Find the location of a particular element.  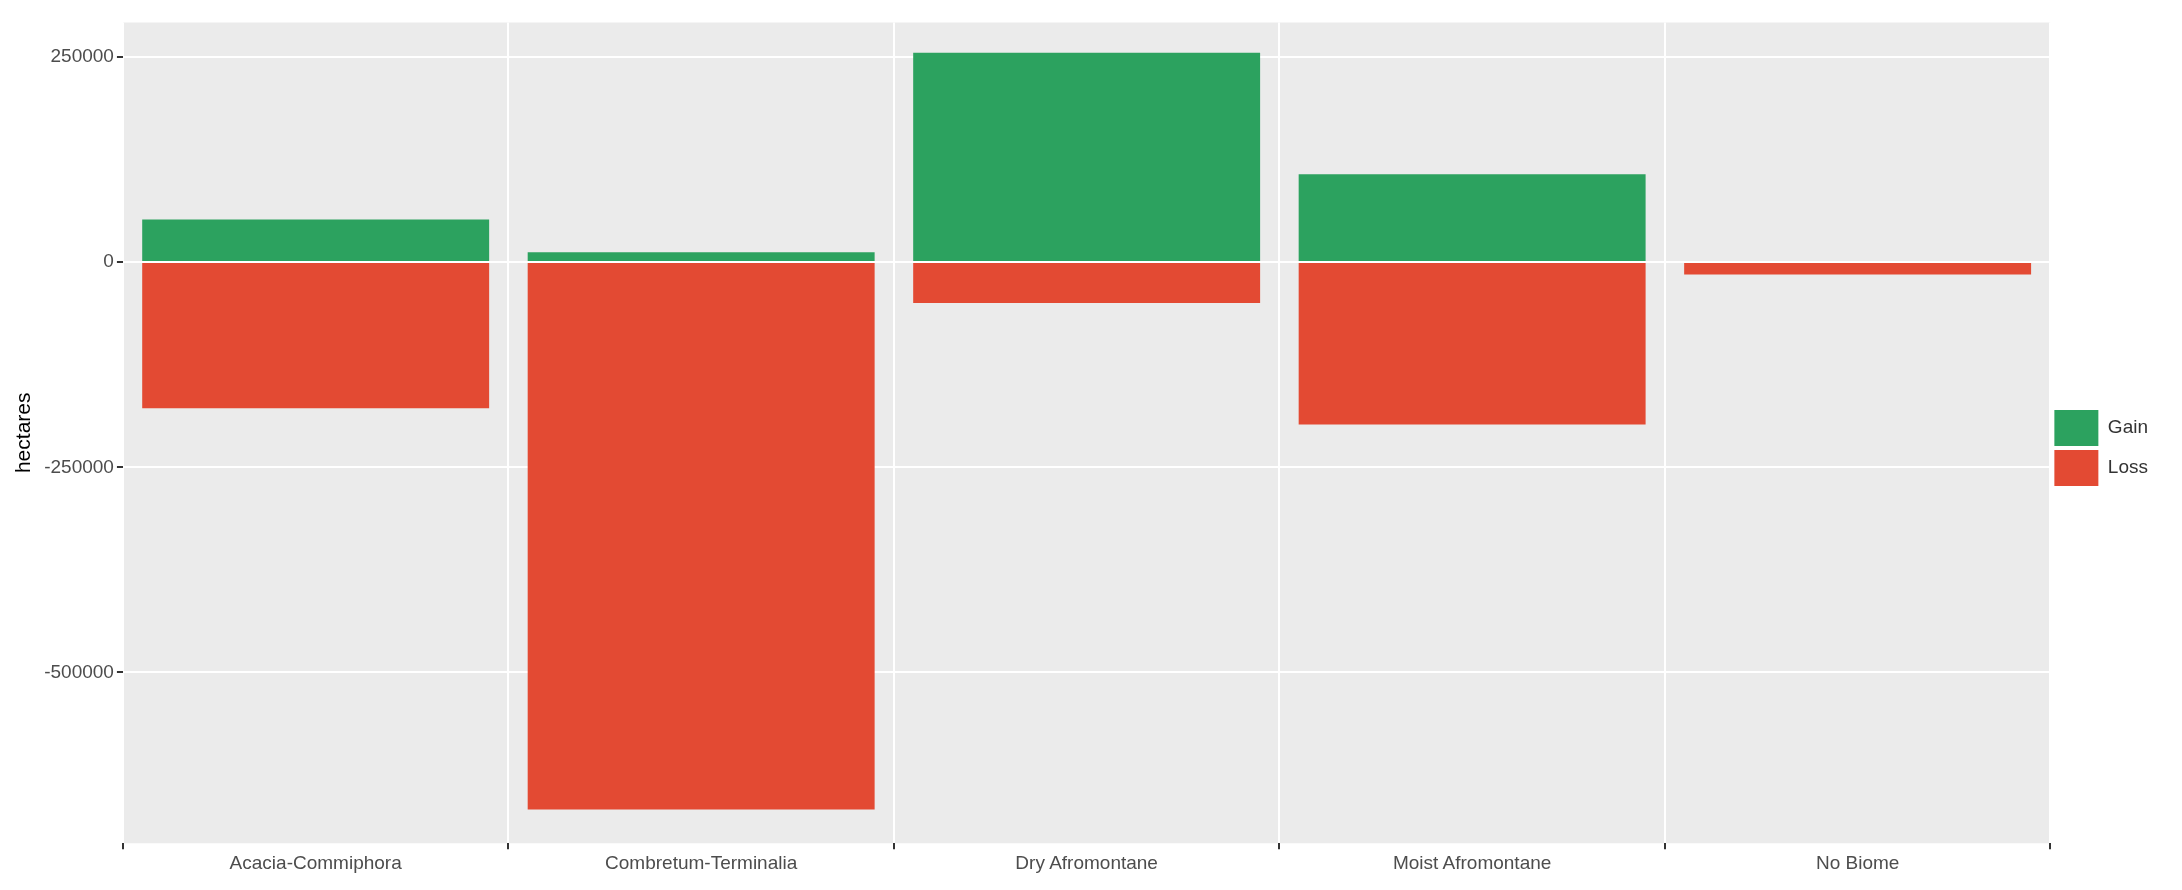

y-tick-label: 0 is located at coordinates (108, 261).